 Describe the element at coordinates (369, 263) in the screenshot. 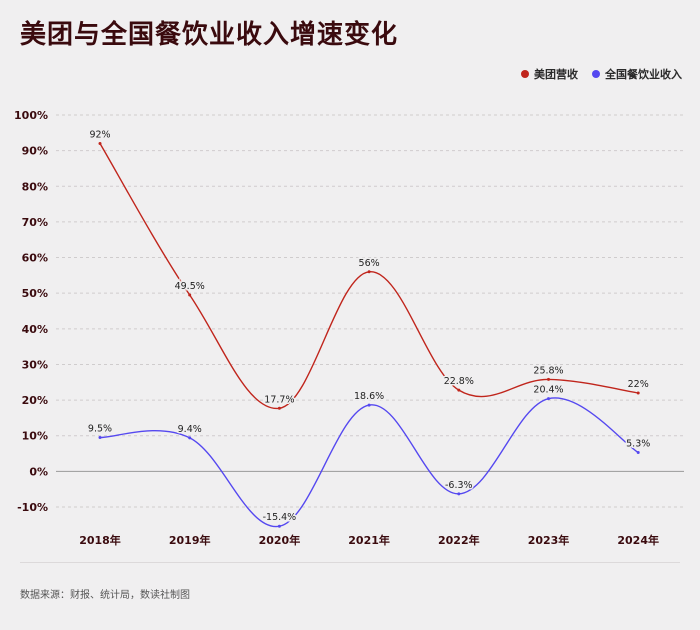

I see `data-label: 56%` at that location.